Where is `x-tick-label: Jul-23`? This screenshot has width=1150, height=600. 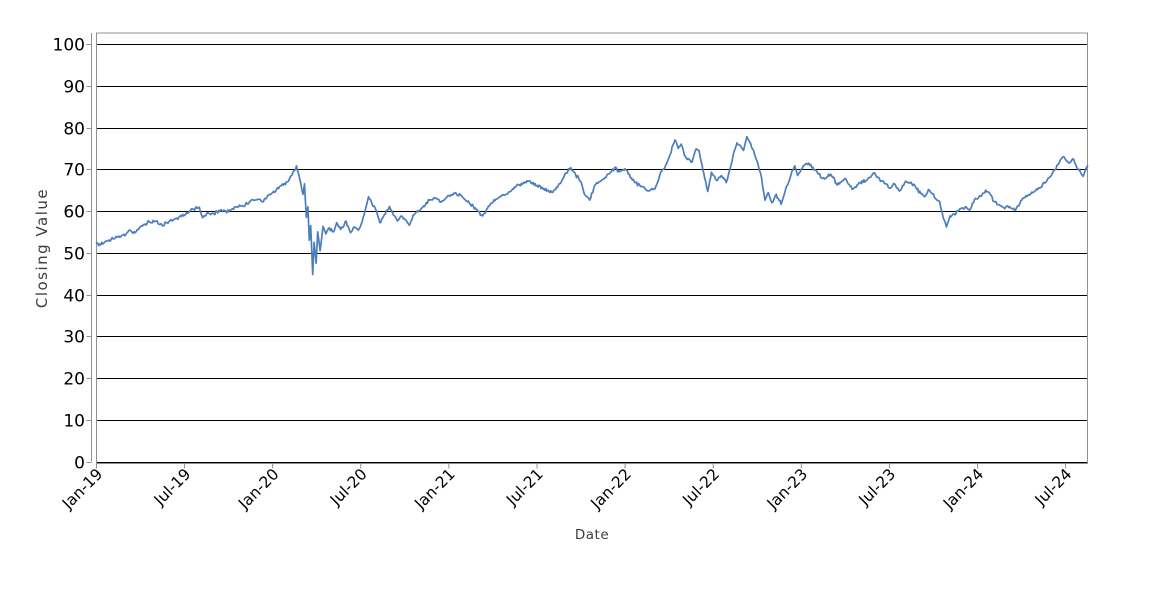 x-tick-label: Jul-23 is located at coordinates (877, 487).